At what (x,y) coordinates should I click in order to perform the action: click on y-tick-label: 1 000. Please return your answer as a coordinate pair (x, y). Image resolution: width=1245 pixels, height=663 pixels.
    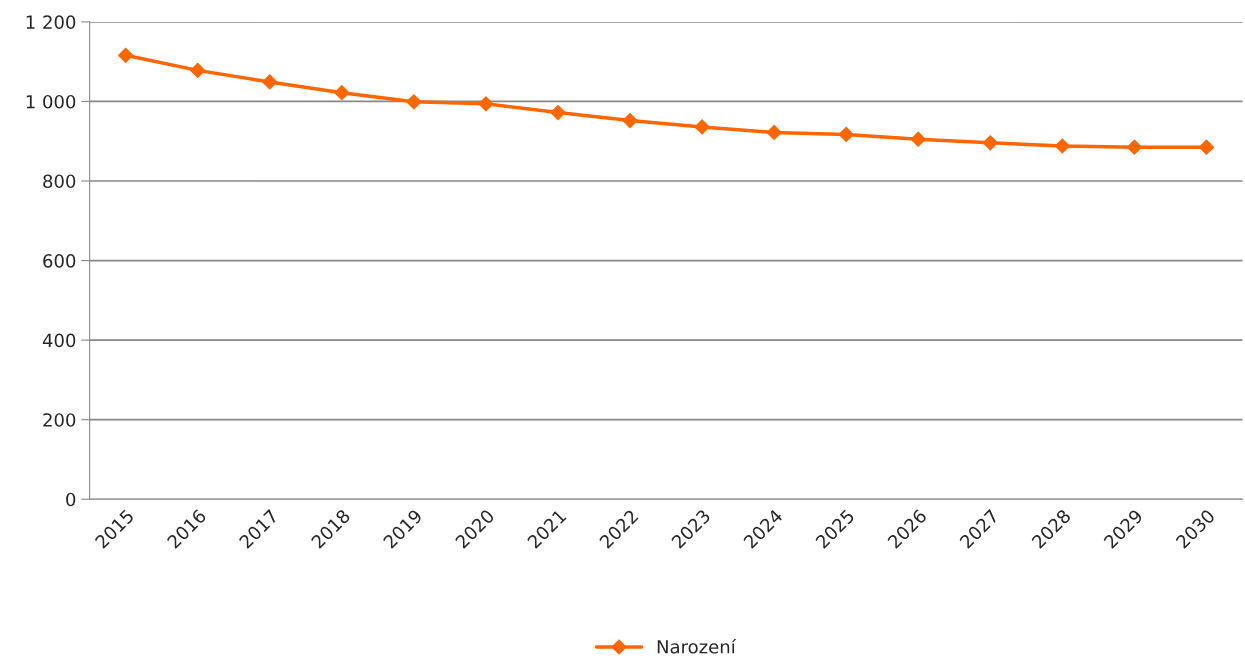
    Looking at the image, I should click on (51, 101).